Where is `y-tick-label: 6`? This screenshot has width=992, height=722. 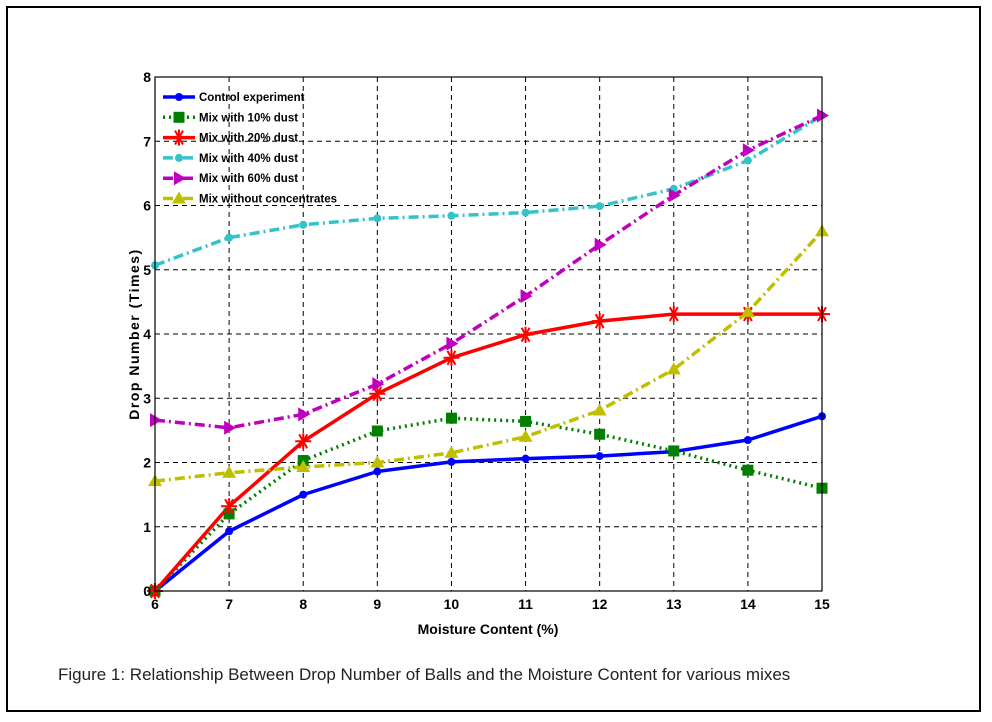 y-tick-label: 6 is located at coordinates (147, 206).